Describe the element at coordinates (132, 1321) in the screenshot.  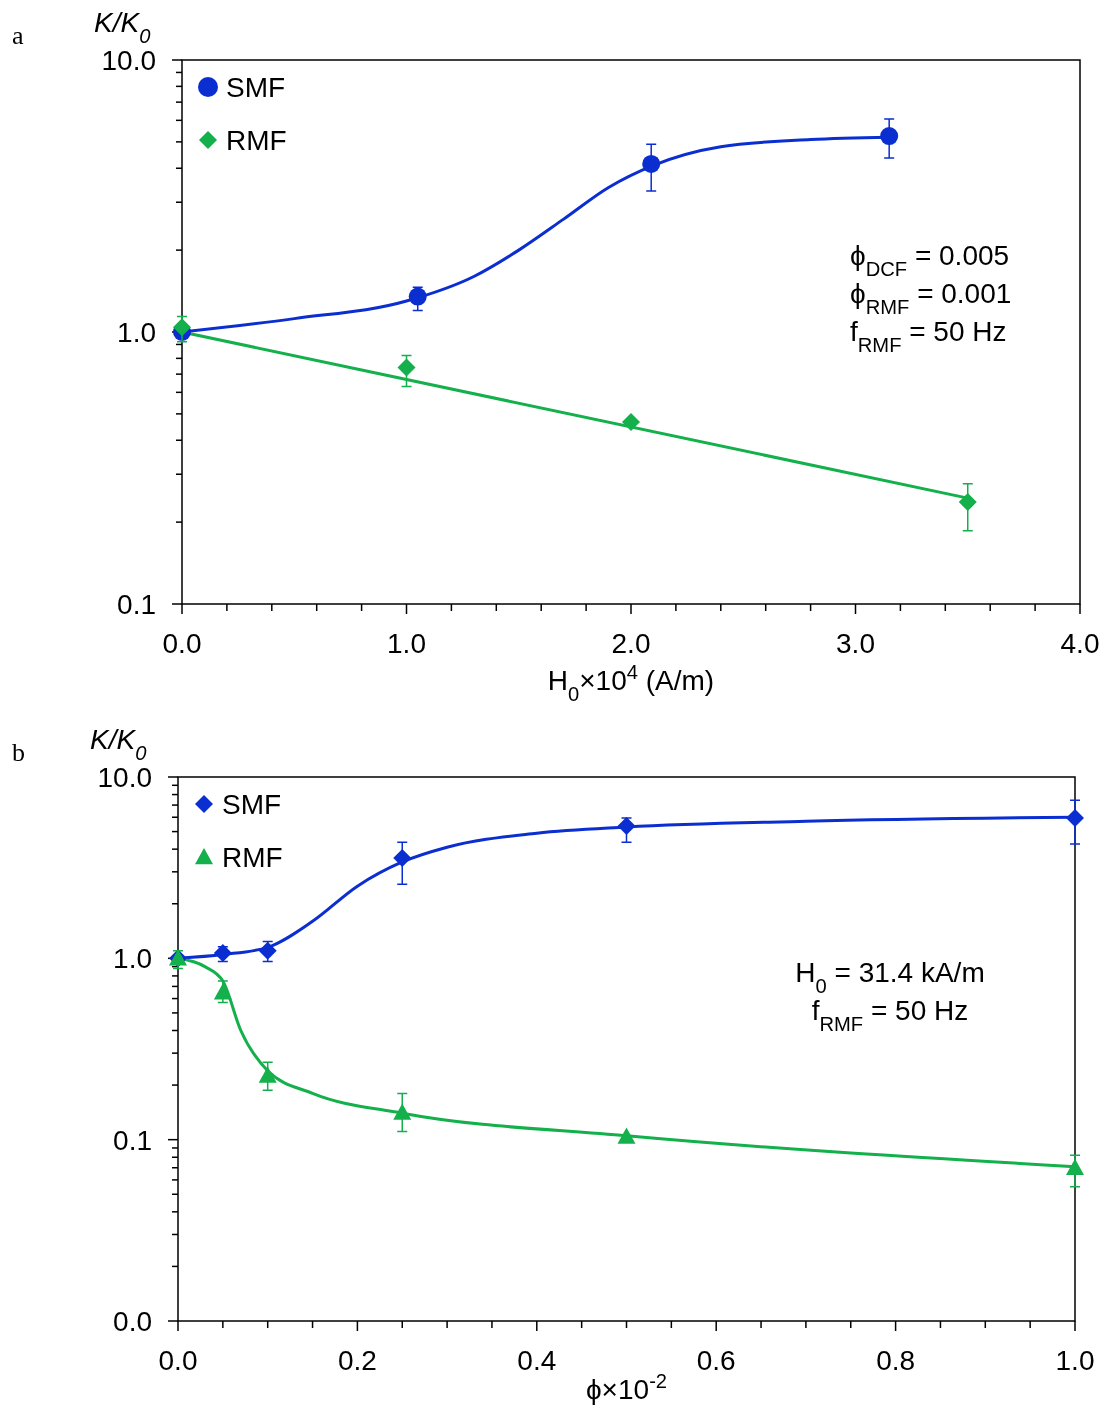
I see `y-tick-label: 0.0` at that location.